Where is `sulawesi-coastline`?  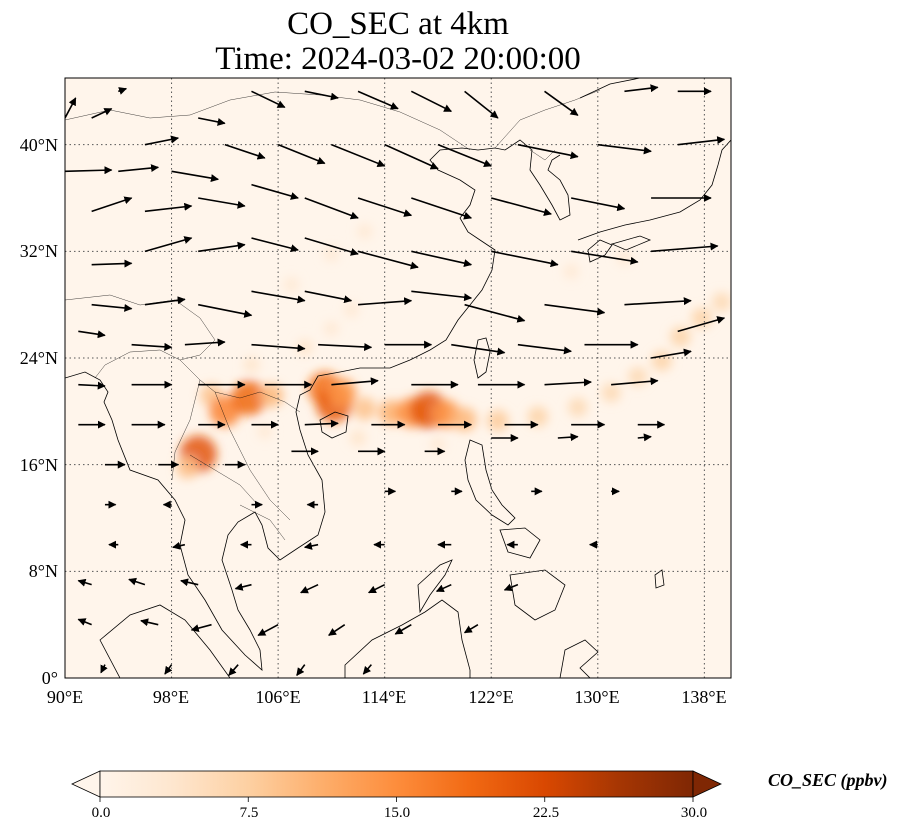
sulawesi-coastline is located at coordinates (579, 658).